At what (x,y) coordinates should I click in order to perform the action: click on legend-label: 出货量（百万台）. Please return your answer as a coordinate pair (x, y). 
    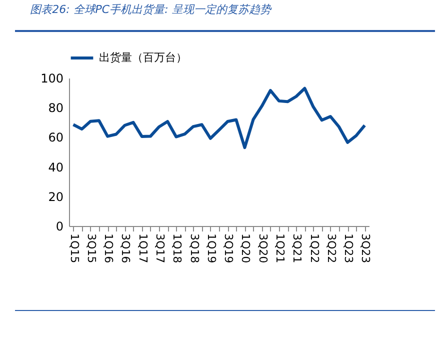
    Looking at the image, I should click on (143, 57).